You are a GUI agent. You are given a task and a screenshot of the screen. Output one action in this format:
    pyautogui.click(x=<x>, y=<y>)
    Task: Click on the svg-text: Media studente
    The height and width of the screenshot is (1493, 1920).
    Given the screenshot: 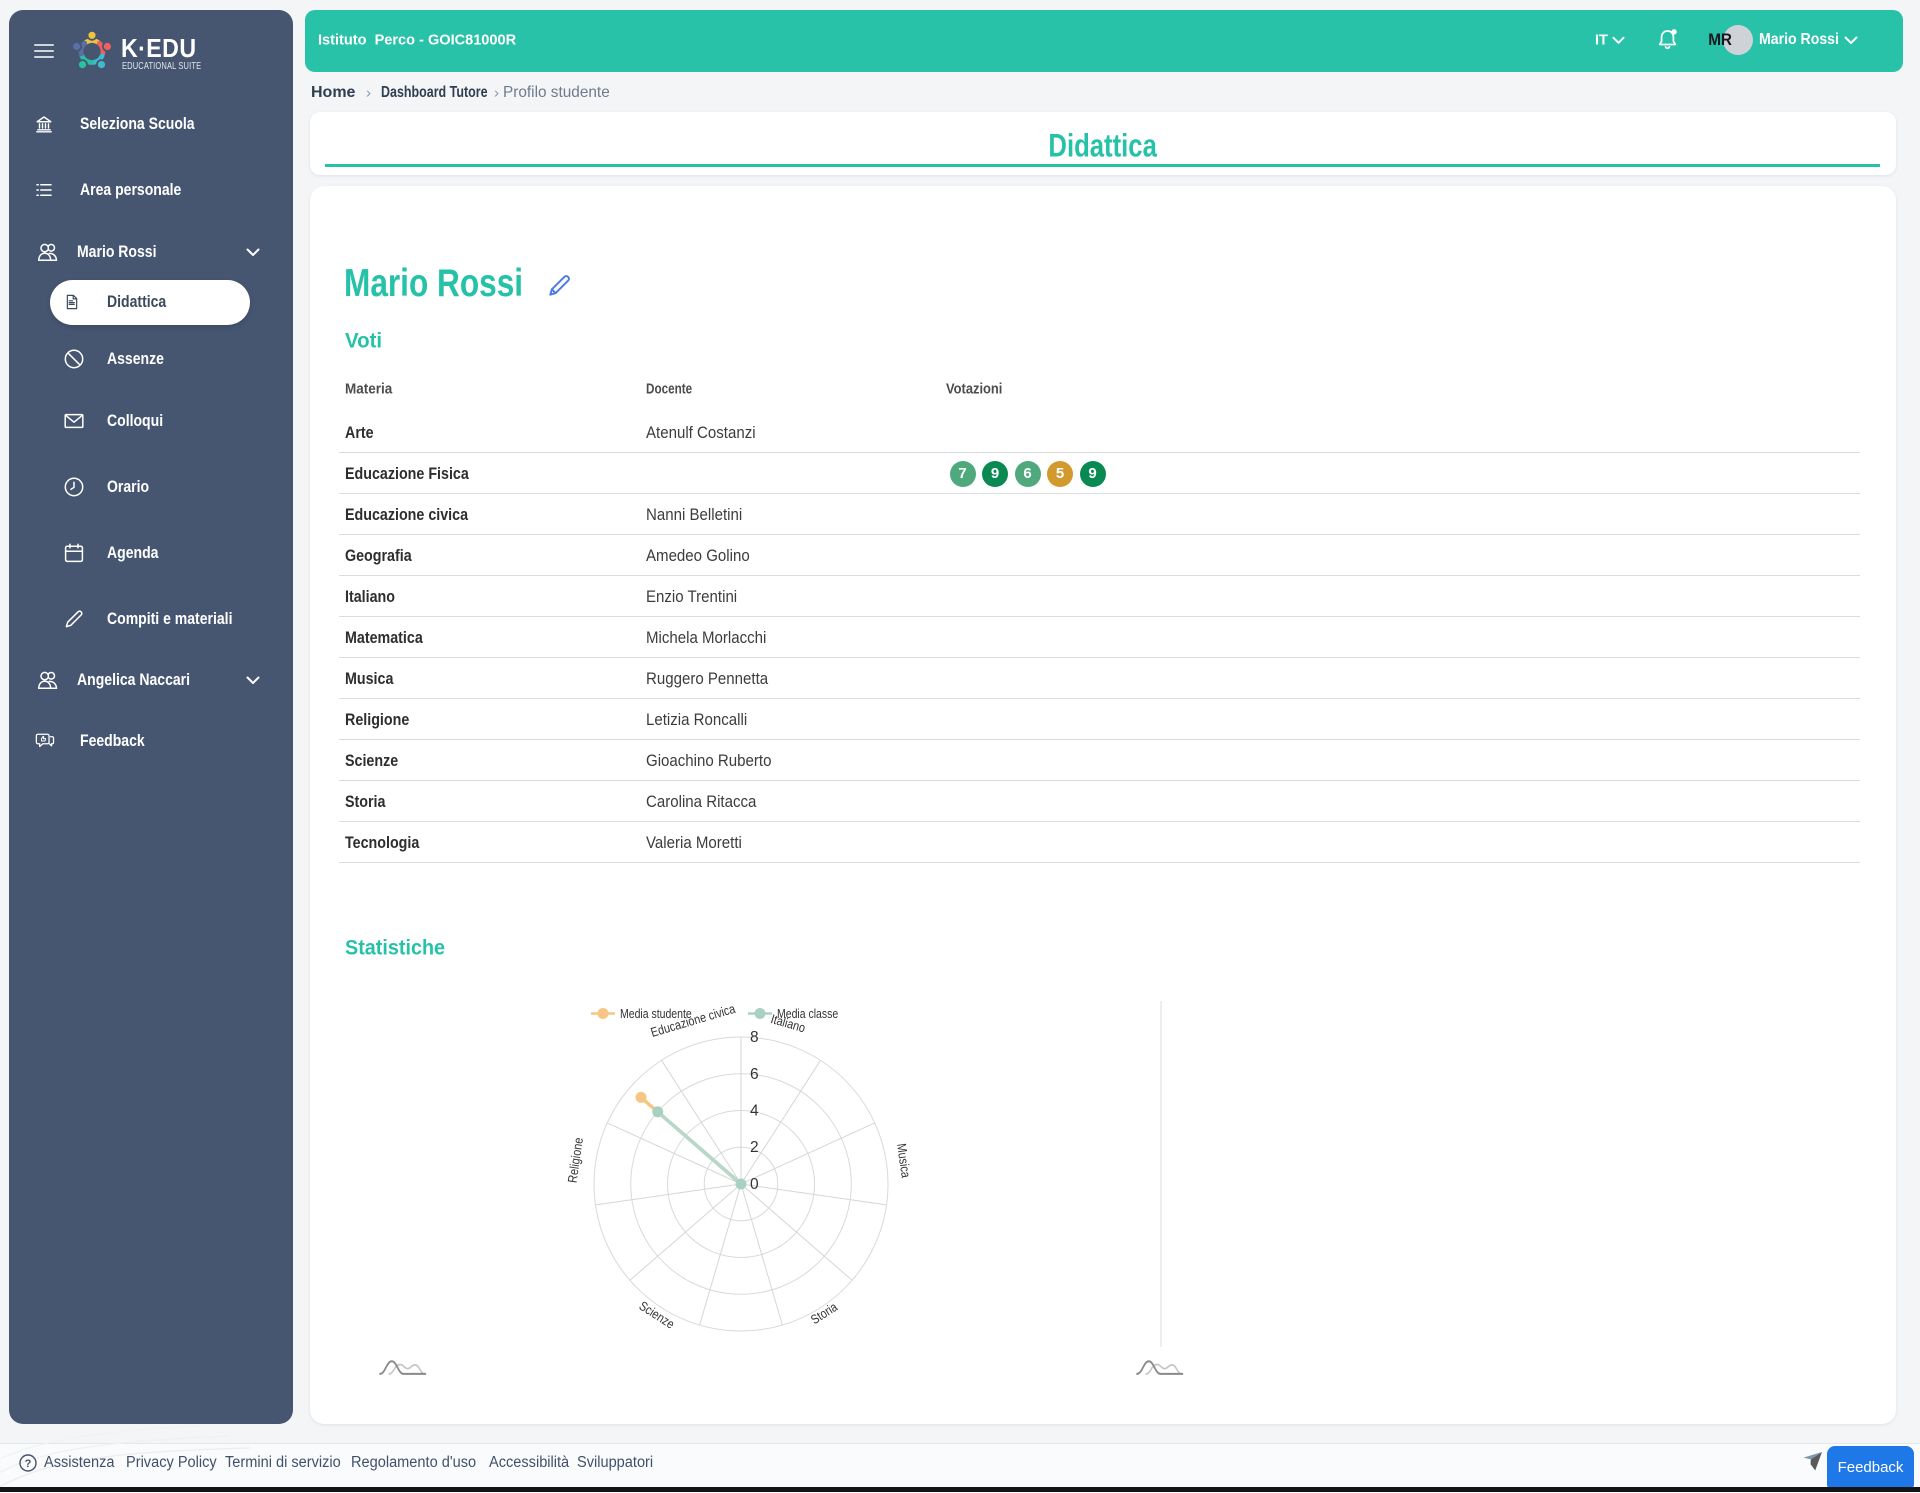 What is the action you would take?
    pyautogui.click(x=656, y=1014)
    